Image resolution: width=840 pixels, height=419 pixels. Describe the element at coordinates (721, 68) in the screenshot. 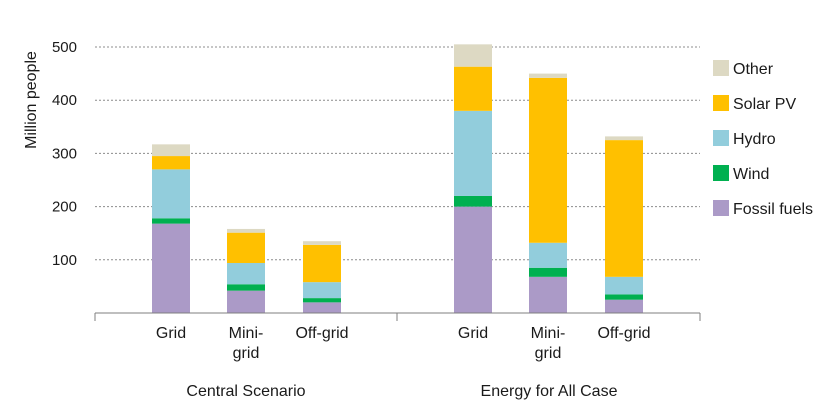

I see `legend-swatch-other` at that location.